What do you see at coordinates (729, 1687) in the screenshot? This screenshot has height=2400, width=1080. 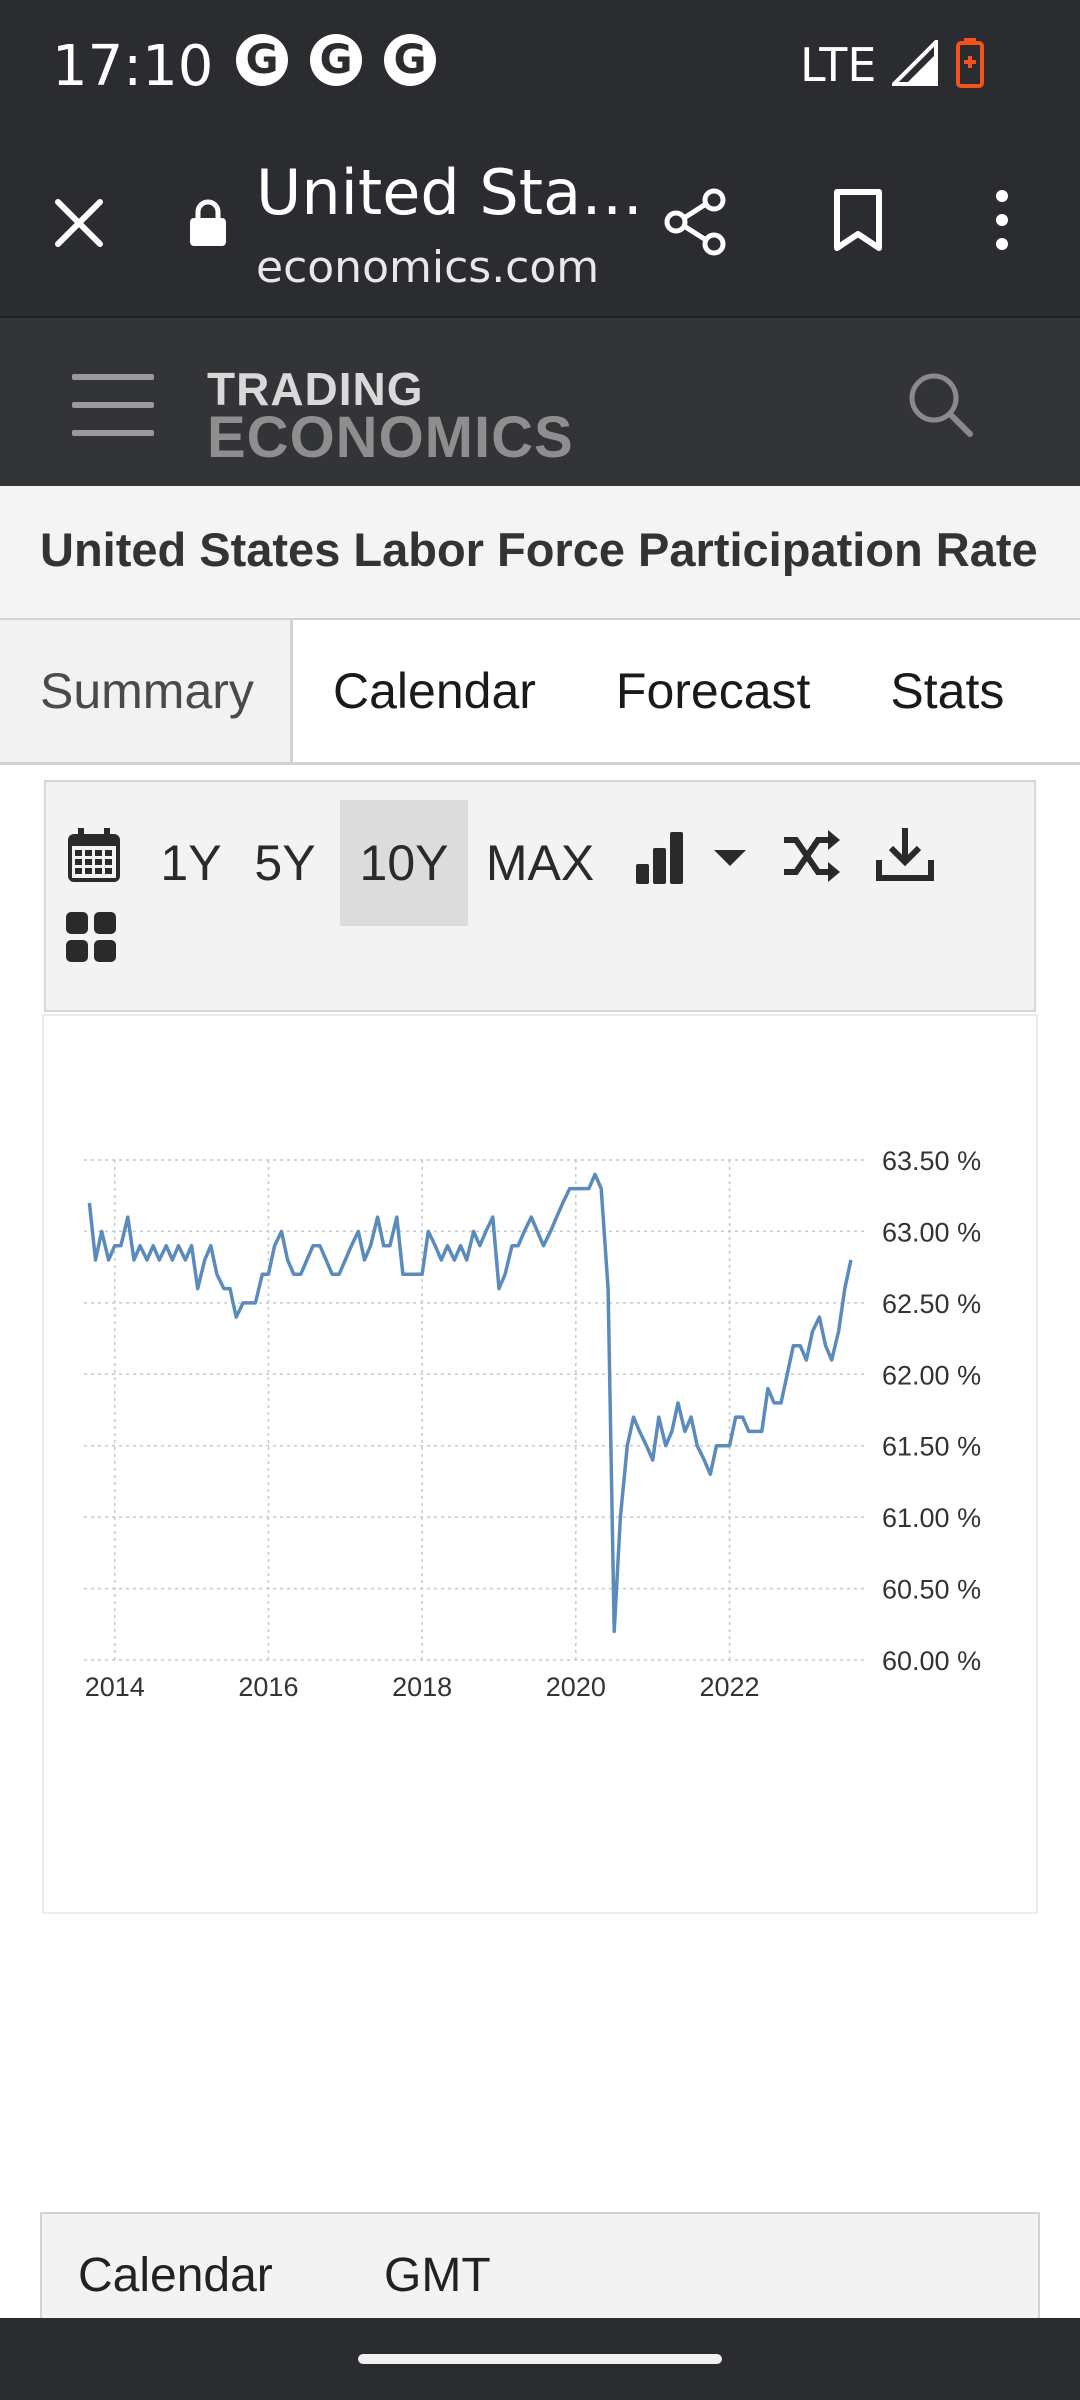 I see `x-tick-label: 2022` at bounding box center [729, 1687].